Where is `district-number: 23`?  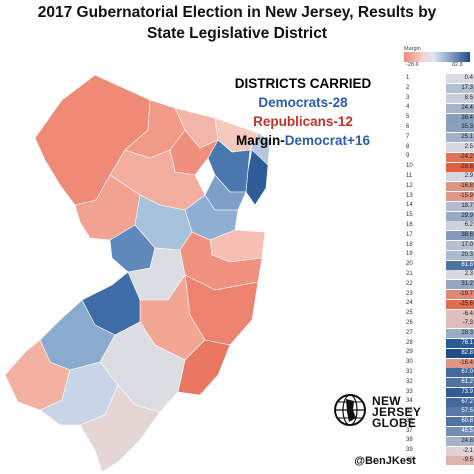 district-number: 23 is located at coordinates (409, 293).